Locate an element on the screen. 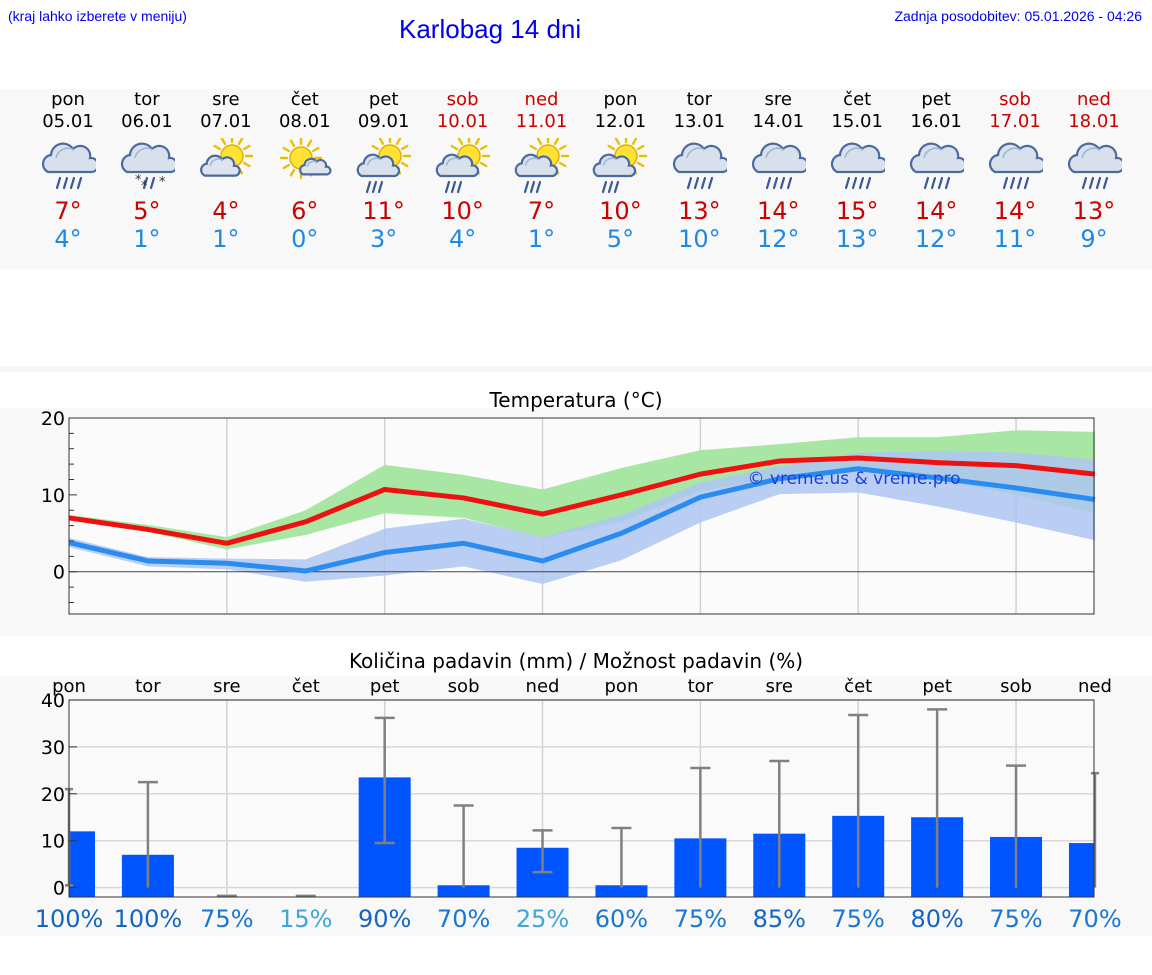 The width and height of the screenshot is (1152, 975). precipitation-probability: 90% is located at coordinates (384, 919).